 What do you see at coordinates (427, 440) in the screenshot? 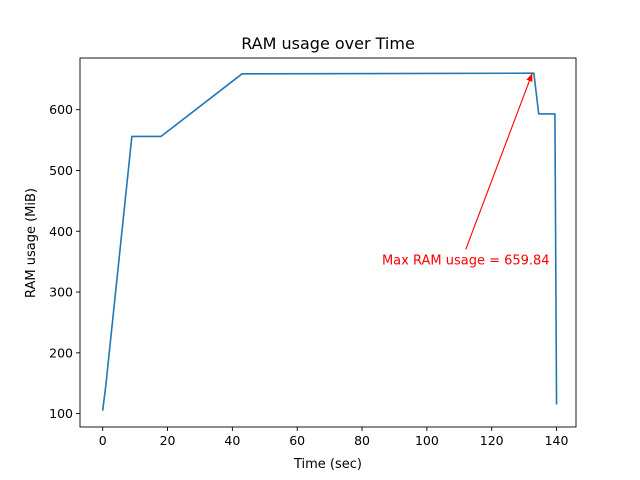
I see `x-tick-label: 100` at bounding box center [427, 440].